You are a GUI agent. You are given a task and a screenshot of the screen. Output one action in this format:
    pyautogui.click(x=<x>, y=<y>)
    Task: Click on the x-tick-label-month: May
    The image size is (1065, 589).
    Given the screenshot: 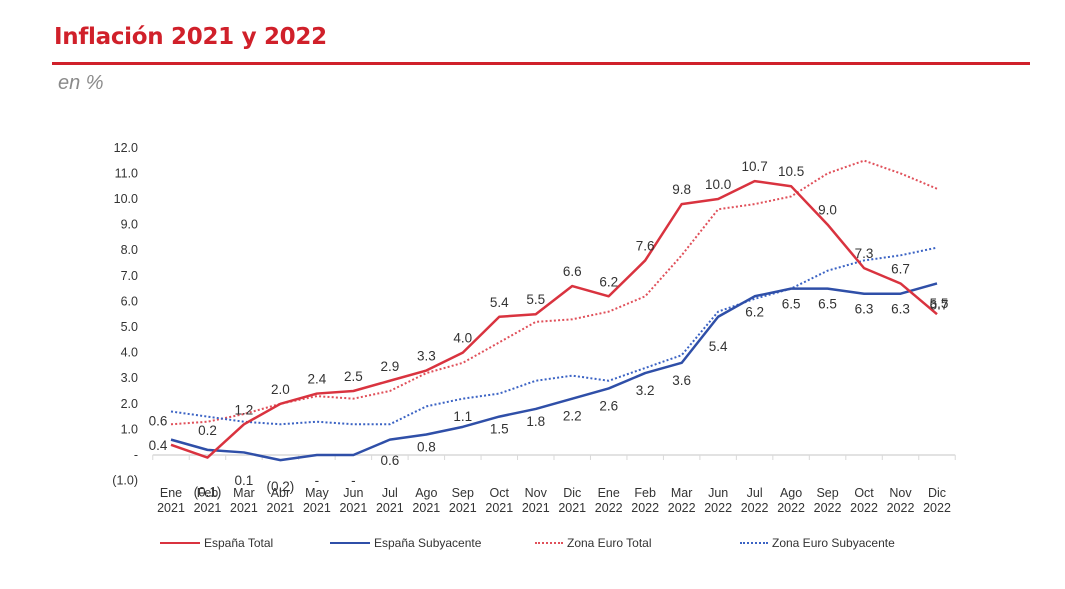 What is the action you would take?
    pyautogui.click(x=317, y=493)
    